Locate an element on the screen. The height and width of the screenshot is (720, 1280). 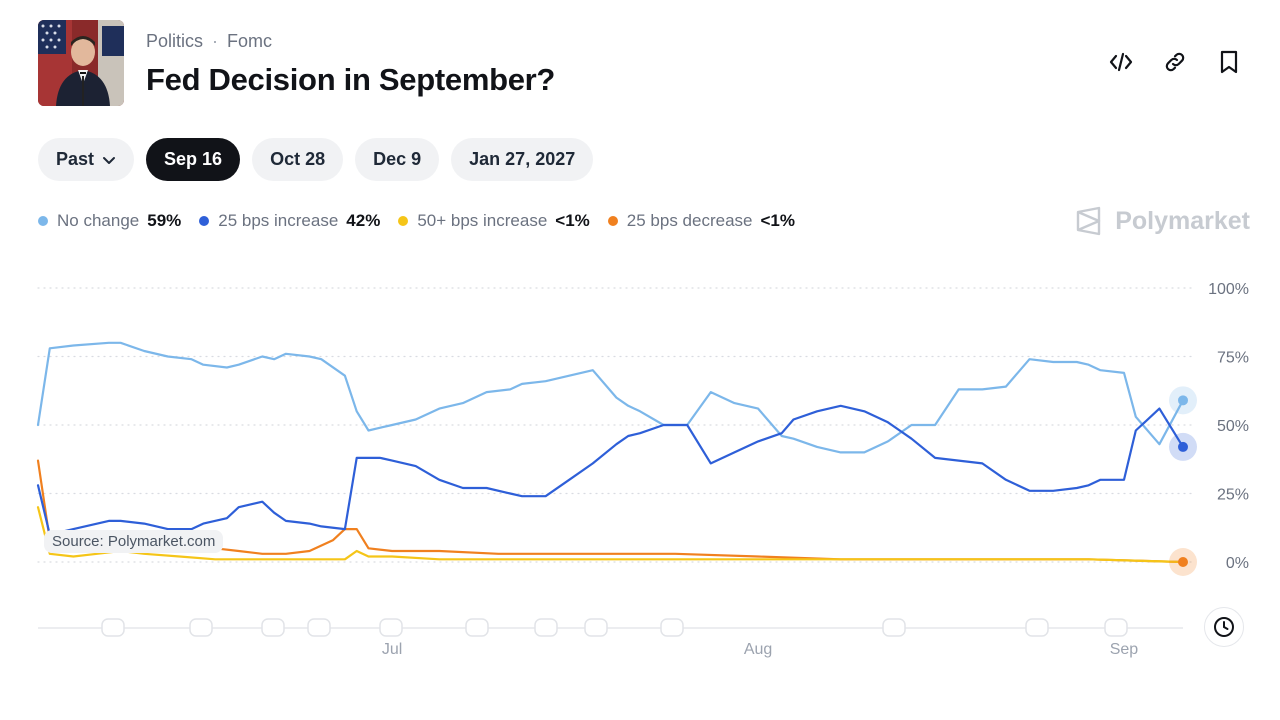
x-tick-label: Aug is located at coordinates (758, 649).